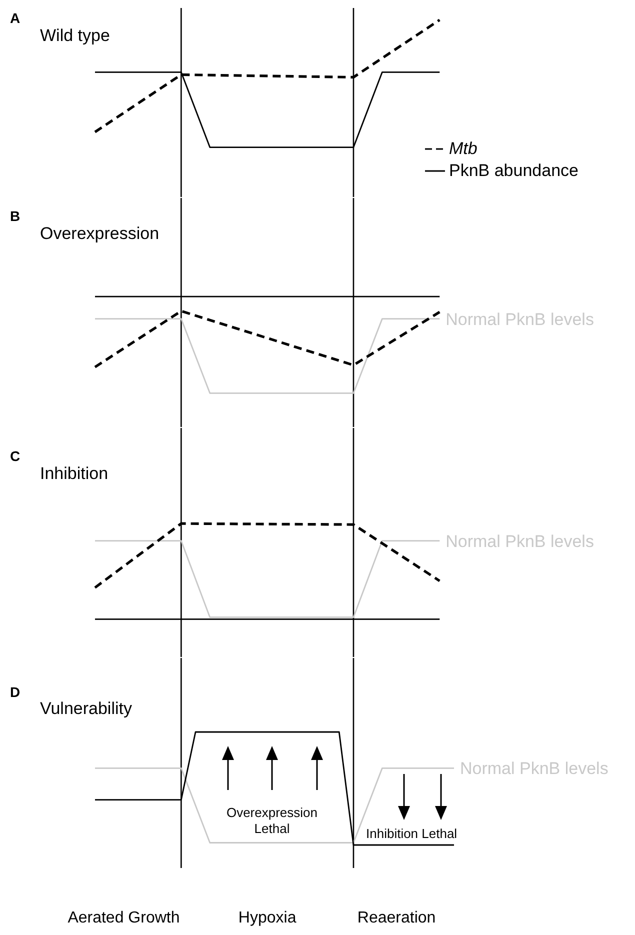 This screenshot has height=935, width=635. I want to click on legend-label: PknB abundance, so click(513, 171).